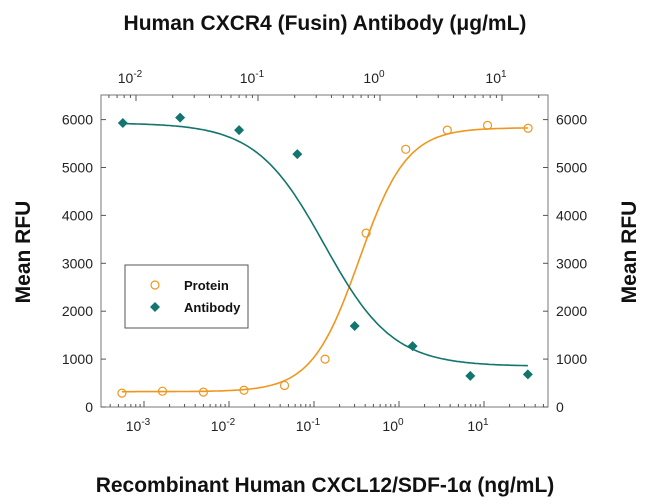 This screenshot has width=650, height=504. What do you see at coordinates (560, 407) in the screenshot?
I see `y-tick-label-right: 0` at bounding box center [560, 407].